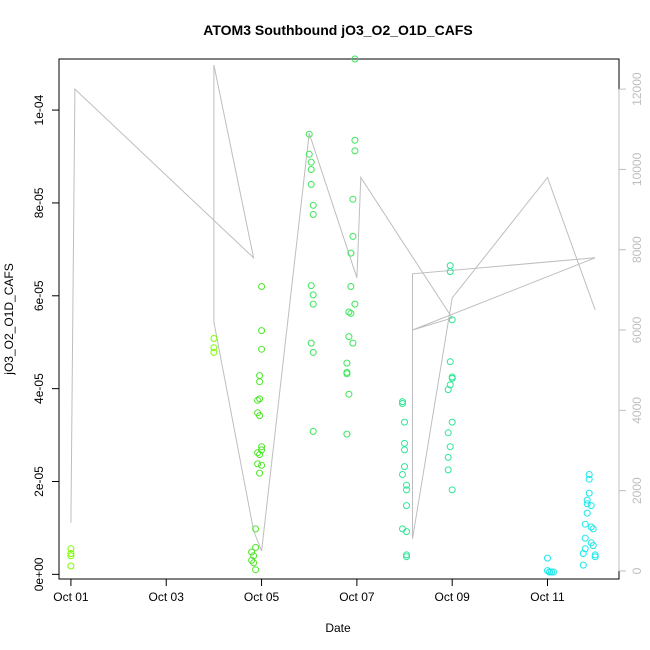 Image resolution: width=650 pixels, height=650 pixels. I want to click on y-tick-label: 6e-05, so click(39, 295).